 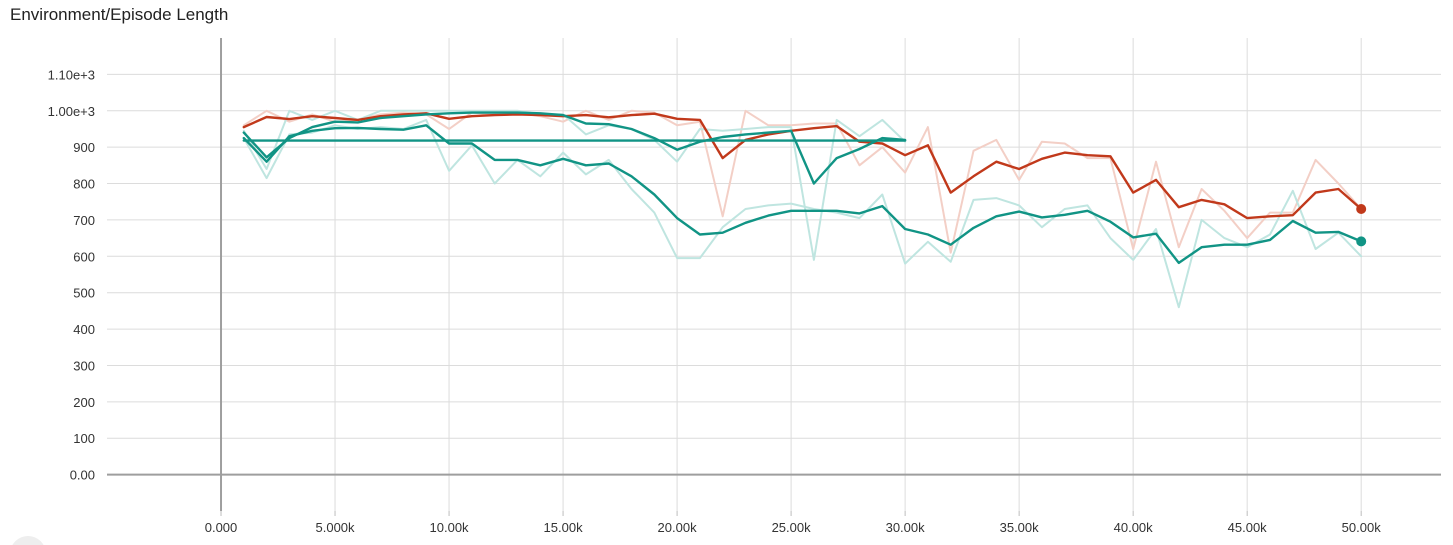 I want to click on y-tick-label: 100, so click(x=84, y=438).